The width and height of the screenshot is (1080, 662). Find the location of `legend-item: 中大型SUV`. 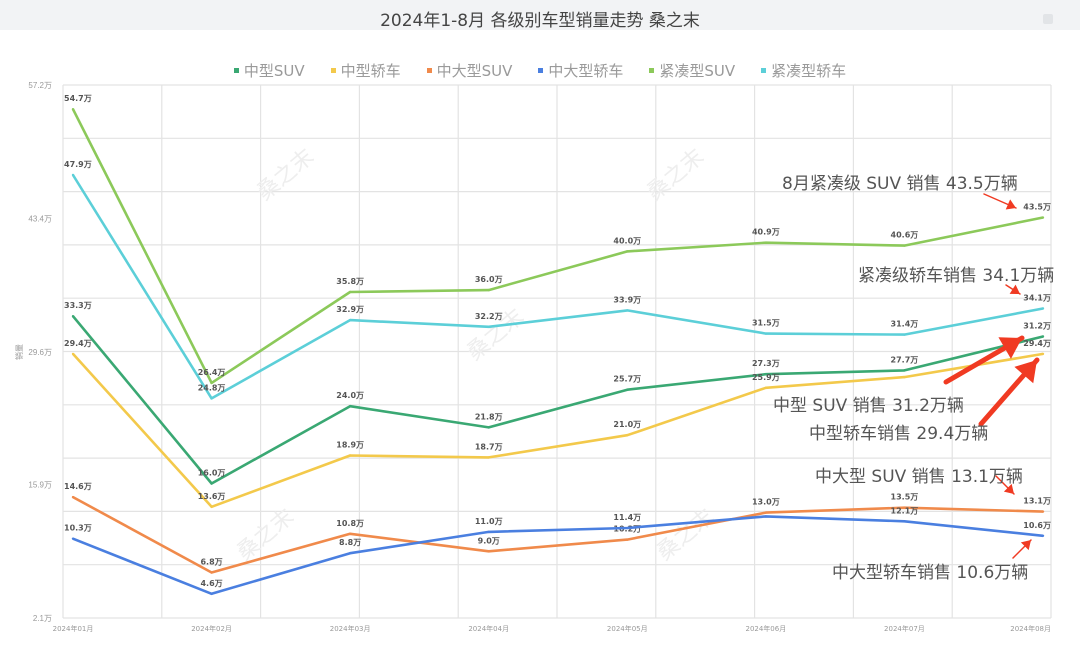

legend-item: 中大型SUV is located at coordinates (469, 70).